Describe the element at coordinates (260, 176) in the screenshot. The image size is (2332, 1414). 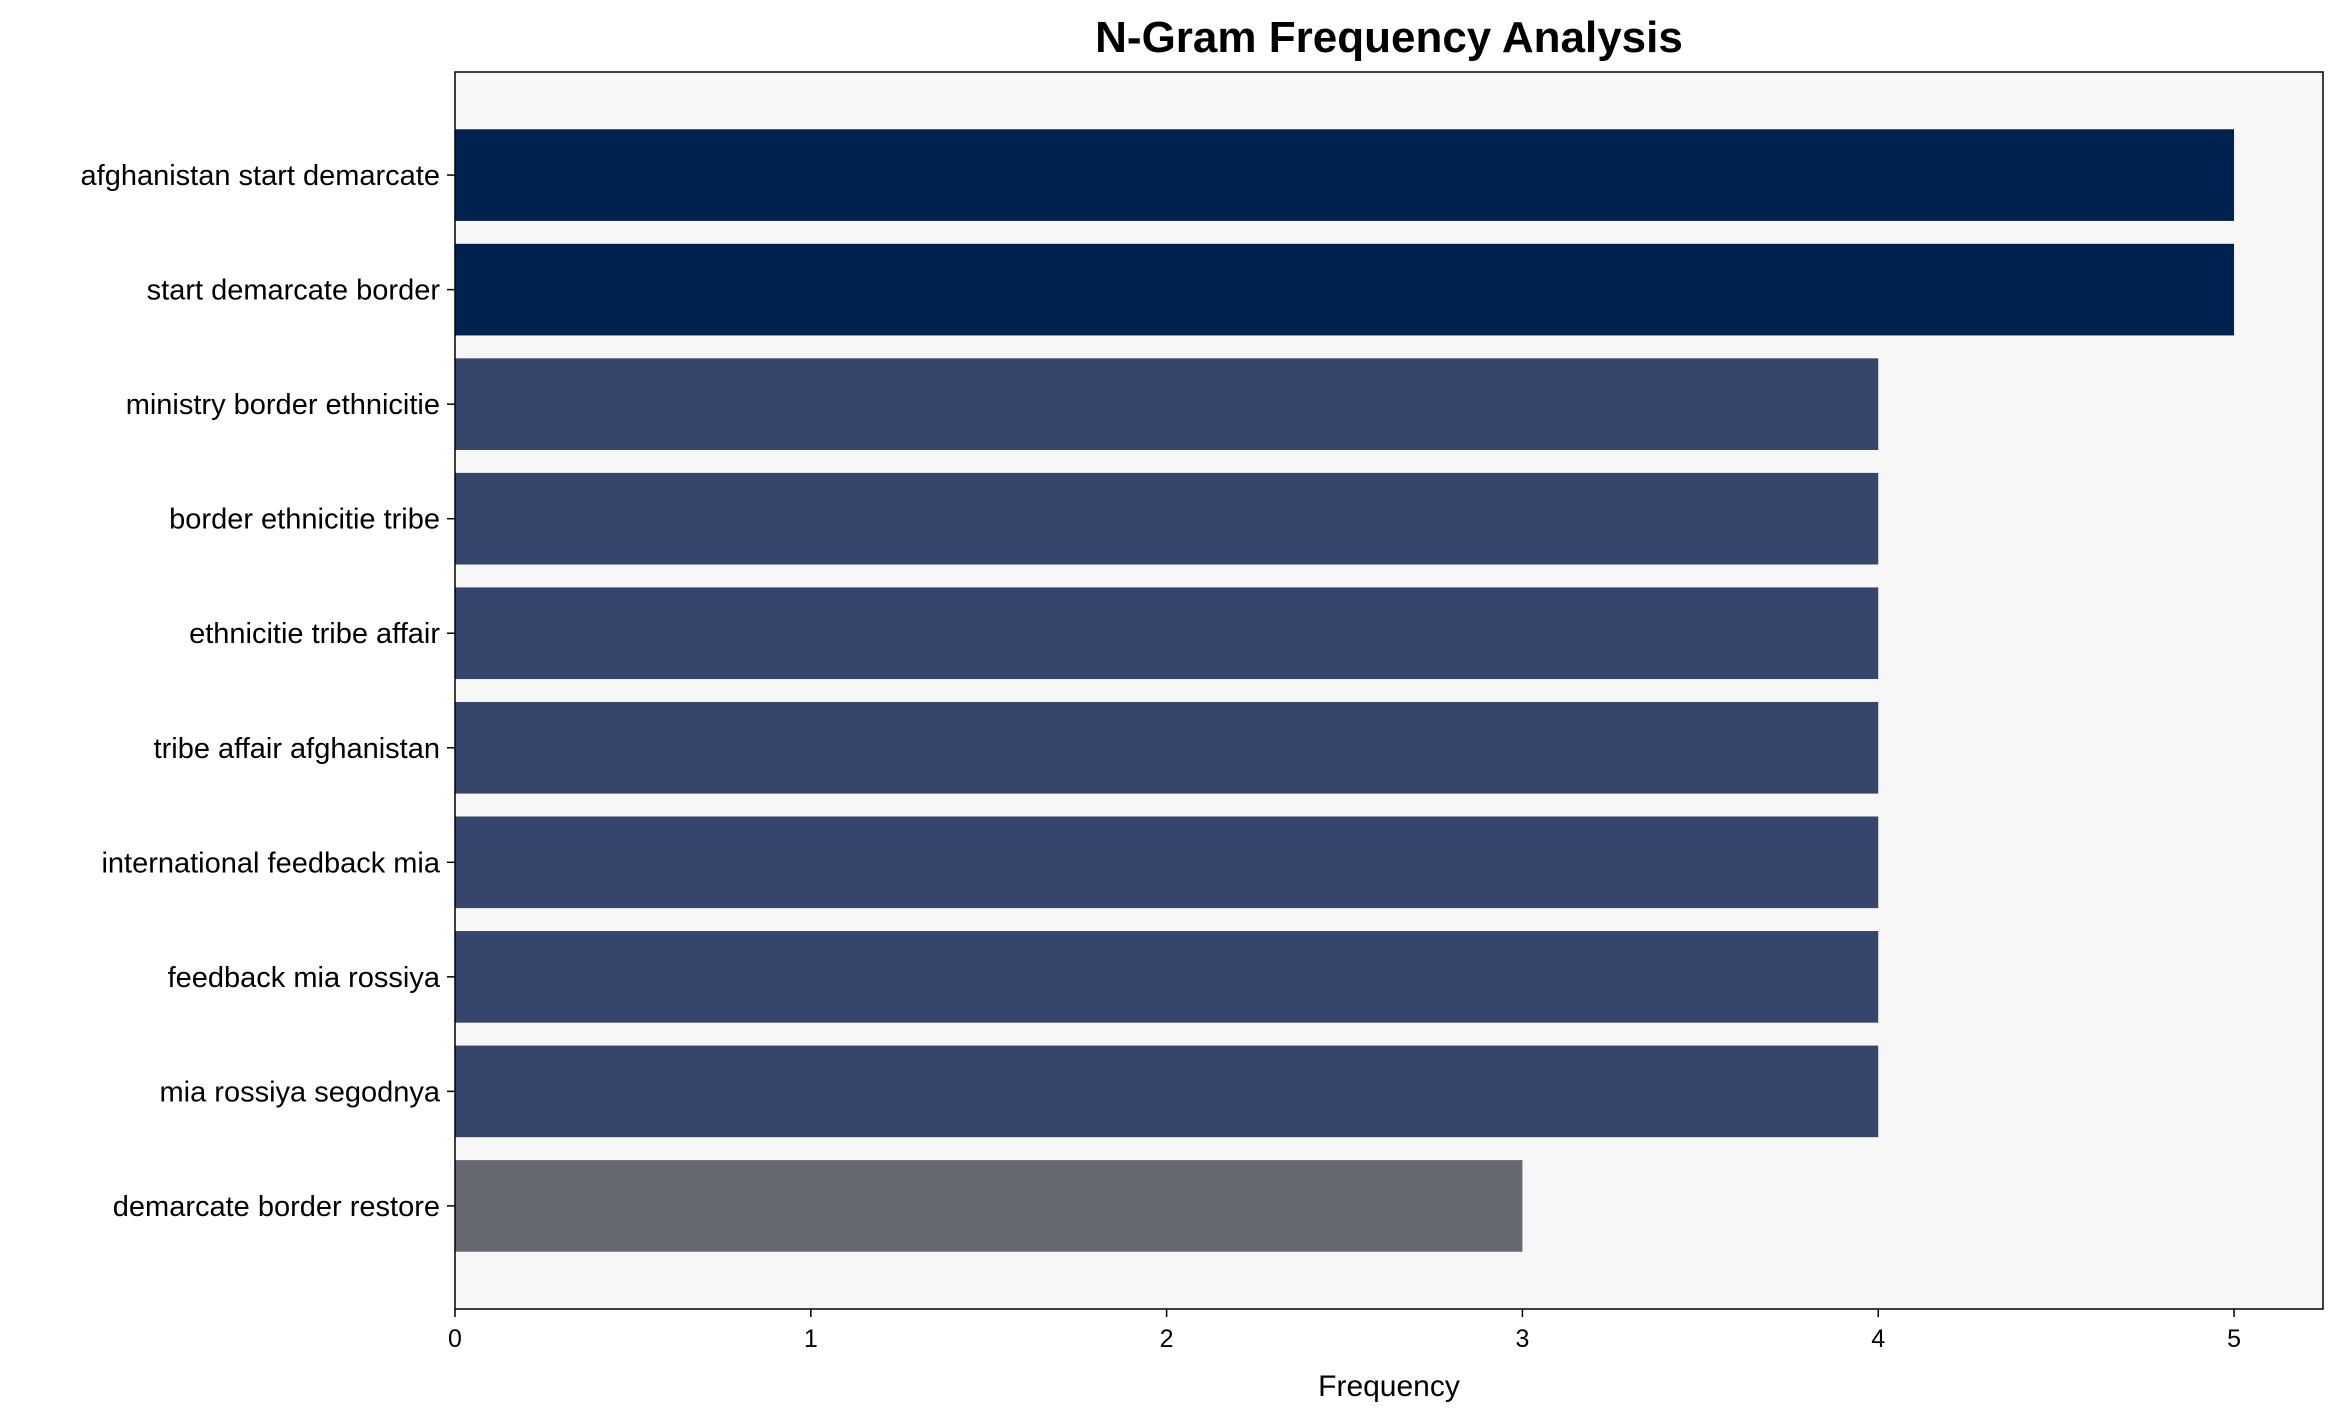
I see `y-tick-label: afghanistan start demarcate` at that location.